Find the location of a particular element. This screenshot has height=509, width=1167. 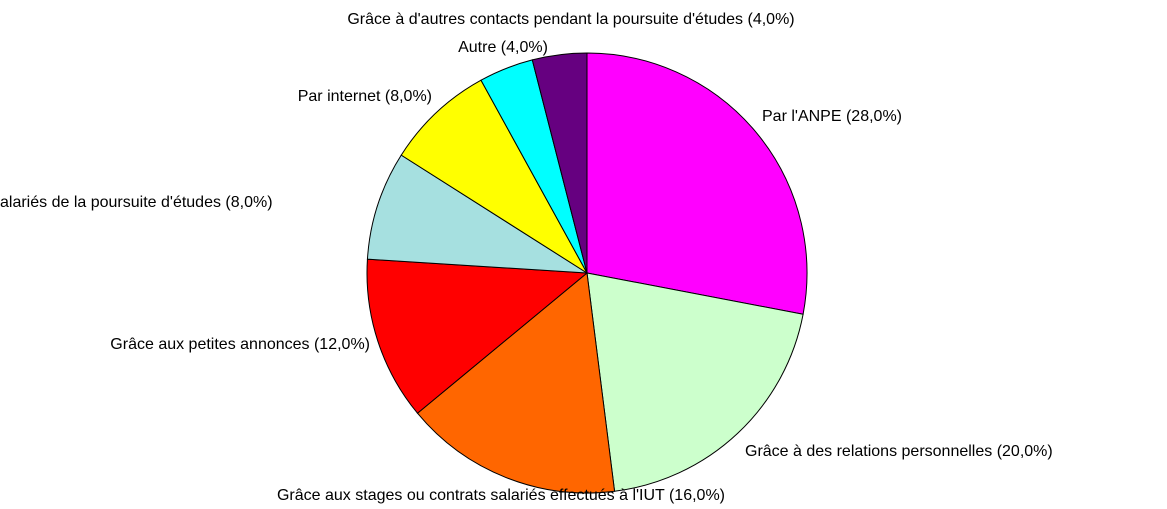

slice-label: Grâce aux petites annonces (12,0%) is located at coordinates (240, 344).